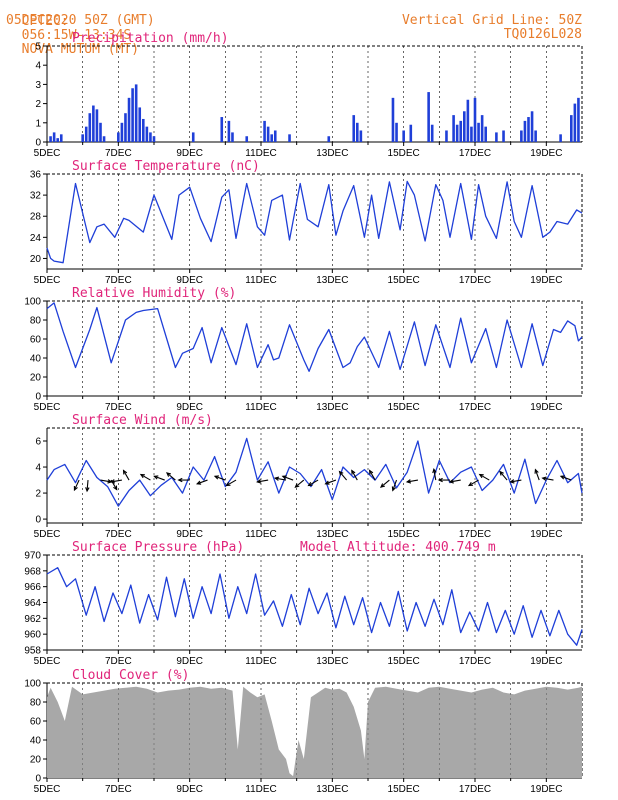 This screenshot has width=618, height=800. Describe the element at coordinates (38, 494) in the screenshot. I see `y-tick-label: 2` at that location.